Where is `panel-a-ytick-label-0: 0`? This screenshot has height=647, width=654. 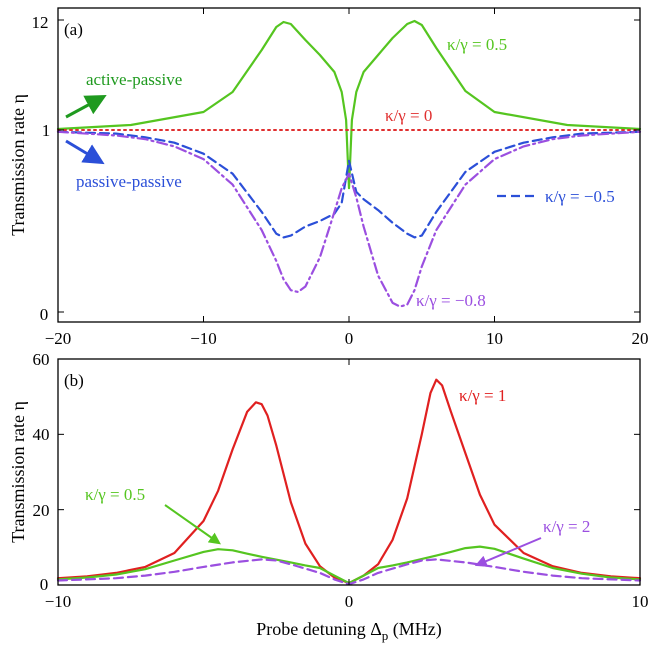 panel-a-ytick-label-0: 0 is located at coordinates (44, 314).